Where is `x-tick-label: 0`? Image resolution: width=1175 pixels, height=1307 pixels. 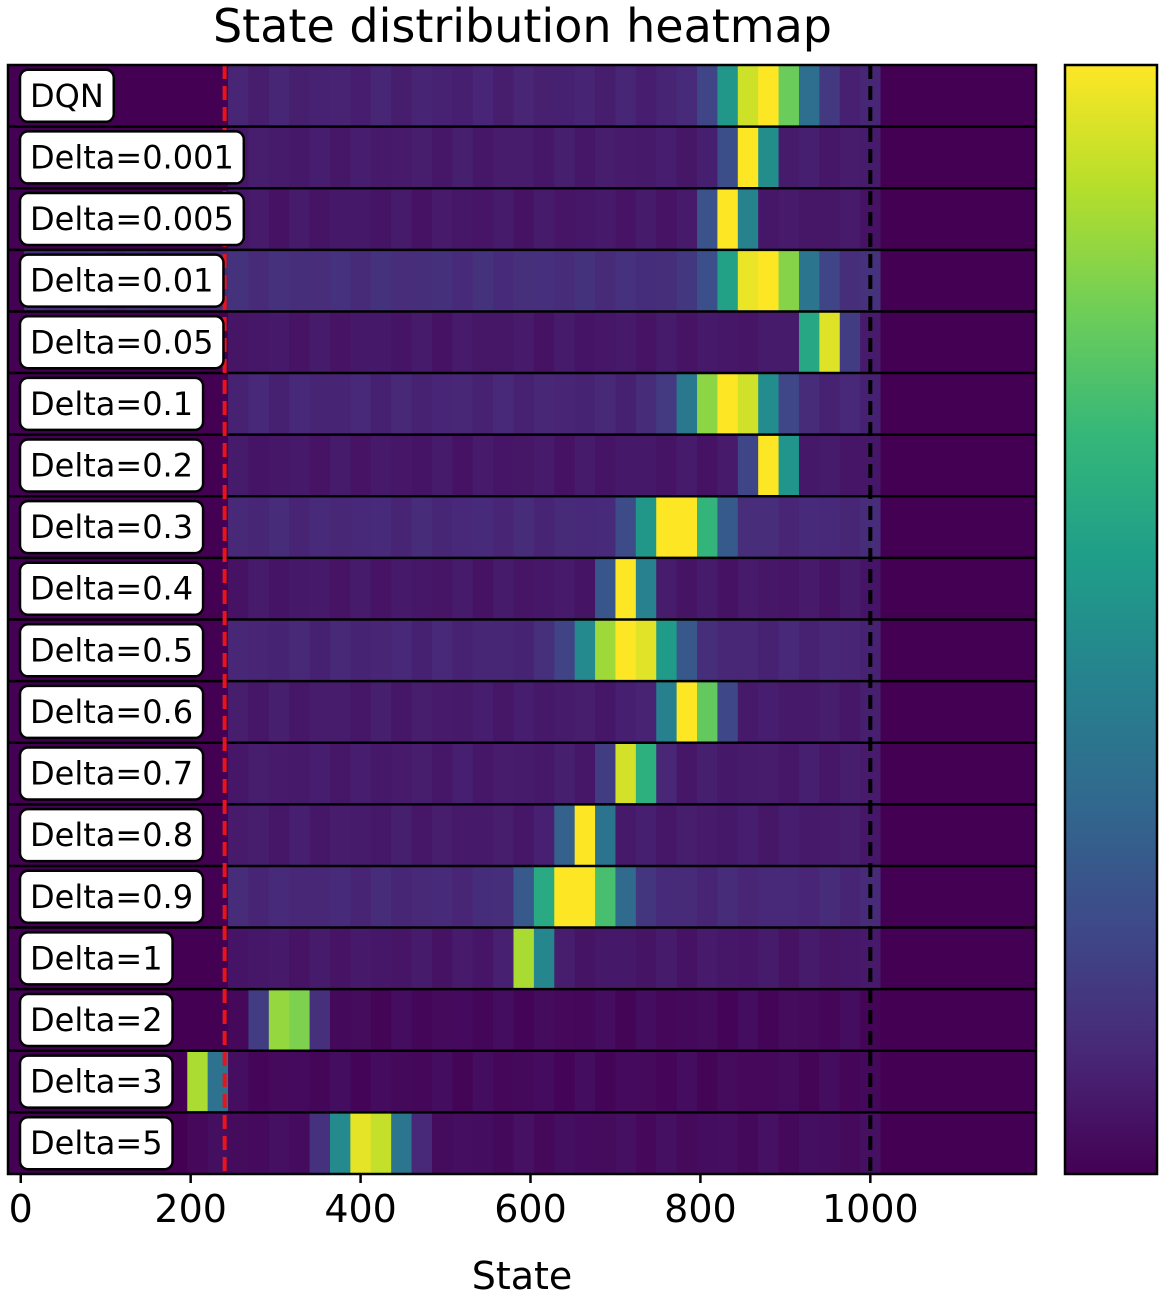
x-tick-label: 0 is located at coordinates (21, 1209).